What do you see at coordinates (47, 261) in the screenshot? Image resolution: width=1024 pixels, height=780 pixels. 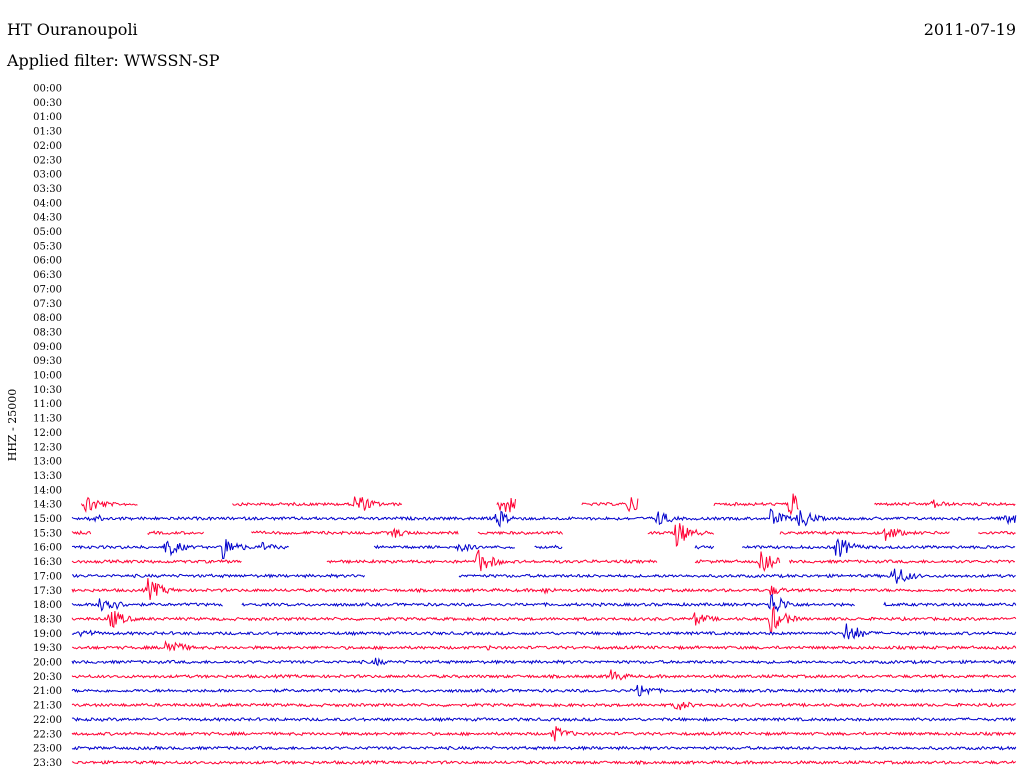 I see `time-tick-label: 06:00` at bounding box center [47, 261].